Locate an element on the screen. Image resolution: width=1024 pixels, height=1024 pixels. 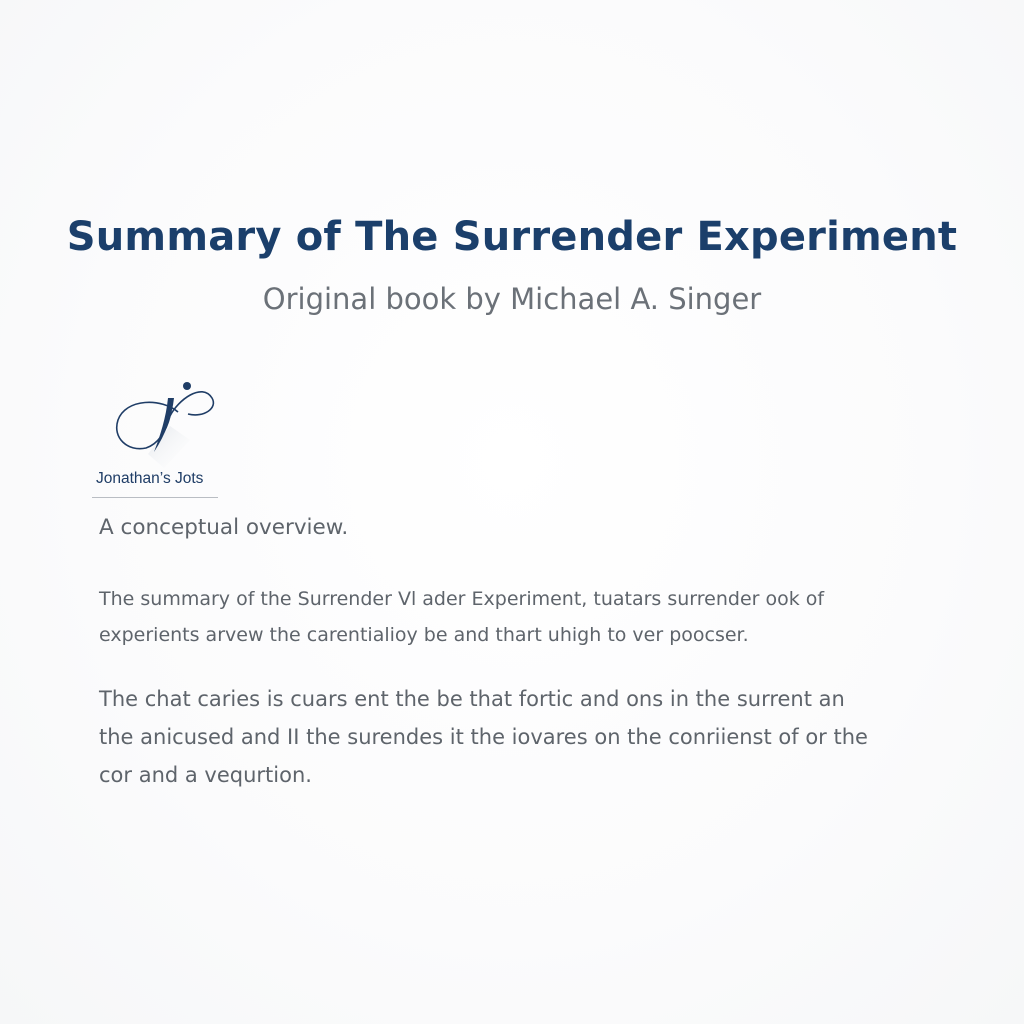
brand-logo: Jonathan’s Jots is located at coordinates (156, 439).